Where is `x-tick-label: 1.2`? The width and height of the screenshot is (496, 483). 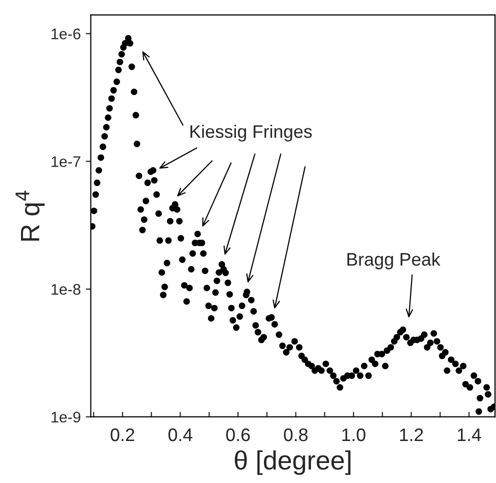
x-tick-label: 1.2 is located at coordinates (411, 435).